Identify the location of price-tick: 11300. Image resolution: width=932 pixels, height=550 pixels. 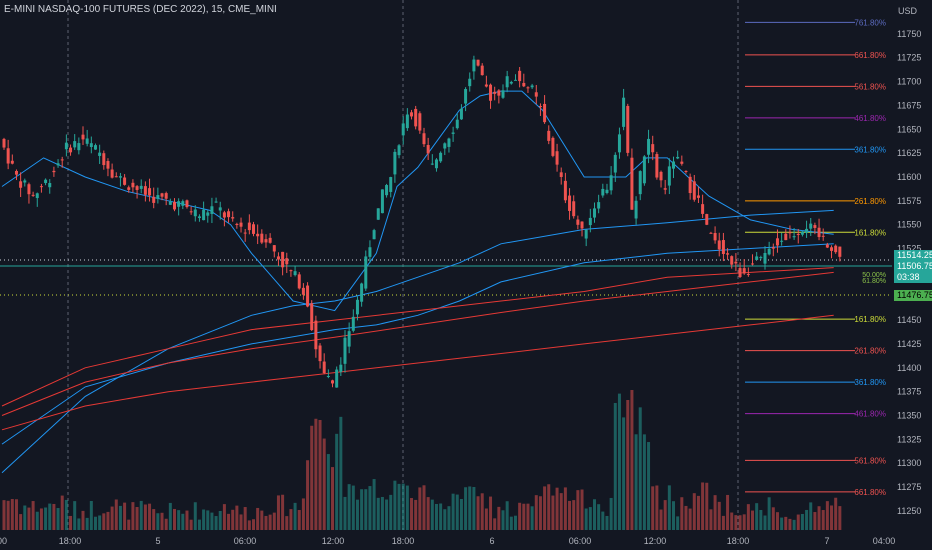
(909, 463).